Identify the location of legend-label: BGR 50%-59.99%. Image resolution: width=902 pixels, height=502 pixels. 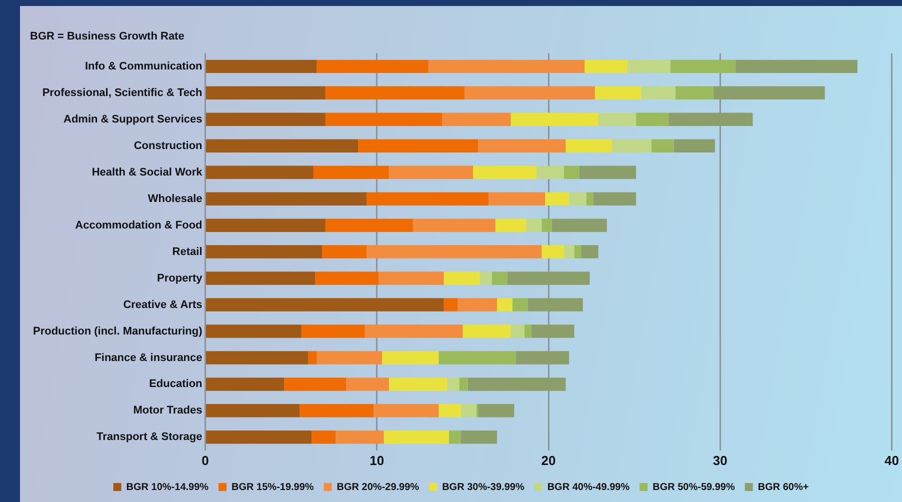
(693, 487).